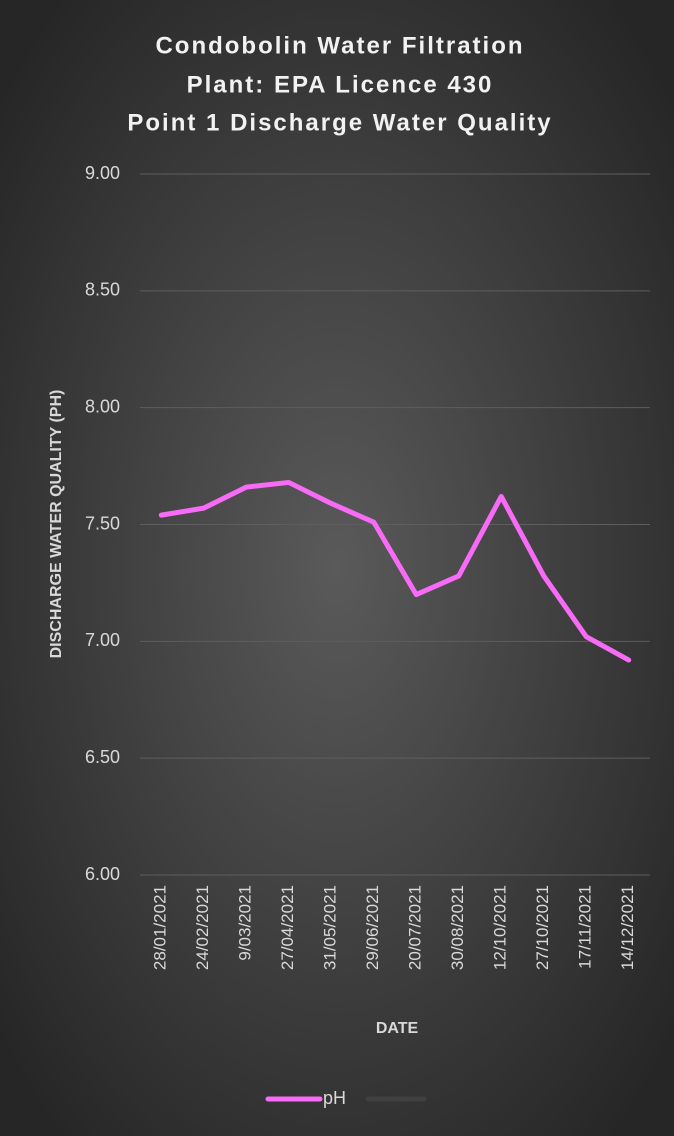 Image resolution: width=674 pixels, height=1136 pixels. What do you see at coordinates (102, 523) in the screenshot?
I see `y-tick-label: 7.50` at bounding box center [102, 523].